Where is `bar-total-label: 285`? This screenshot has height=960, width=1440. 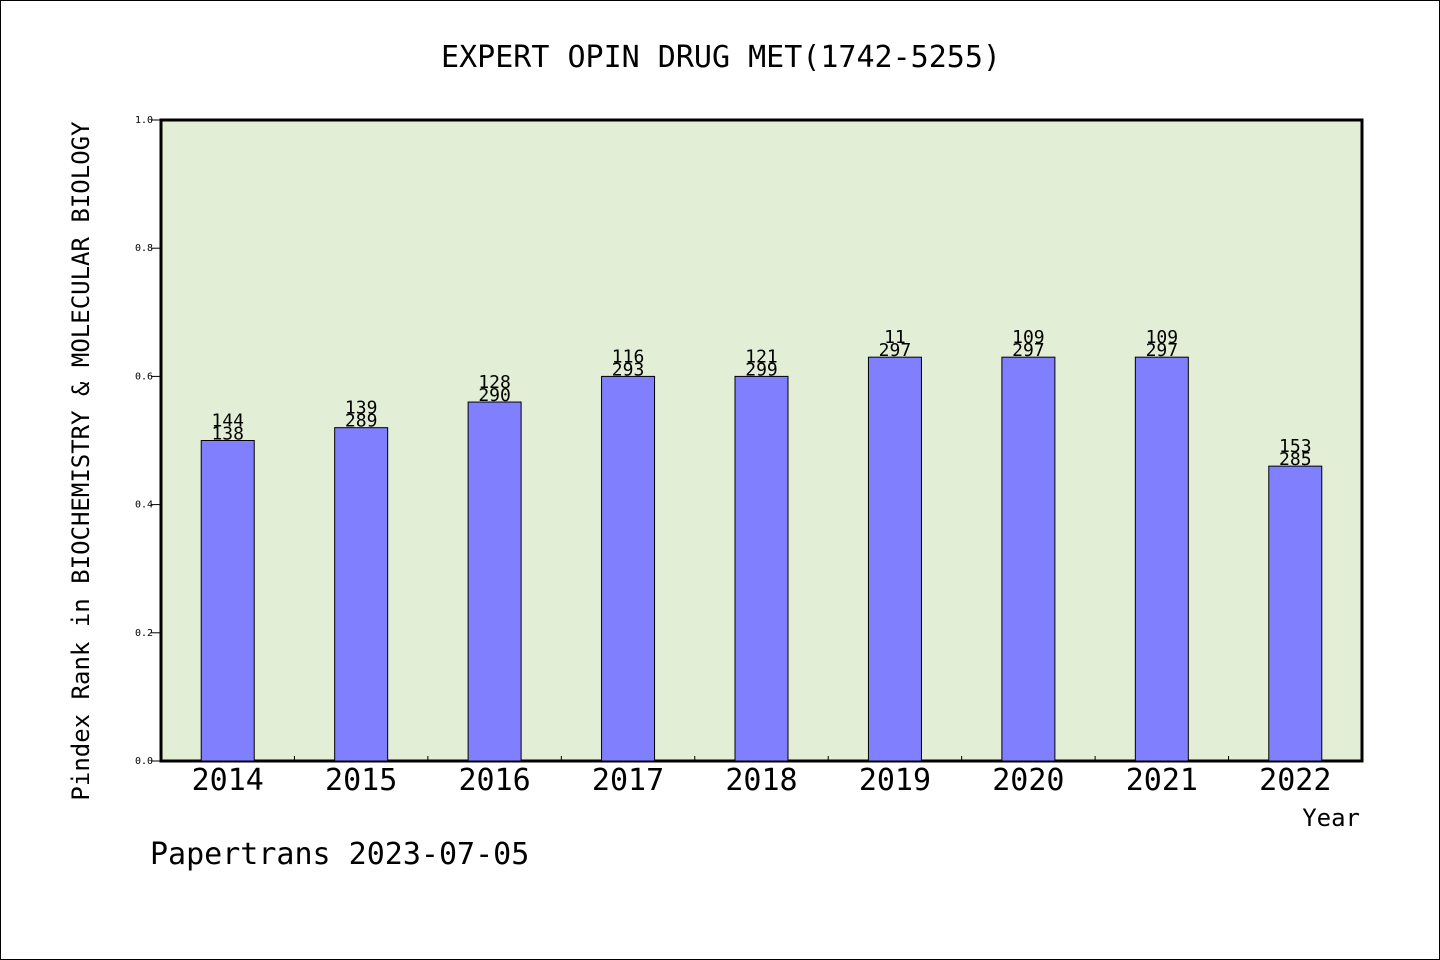 bar-total-label: 285 is located at coordinates (1295, 459).